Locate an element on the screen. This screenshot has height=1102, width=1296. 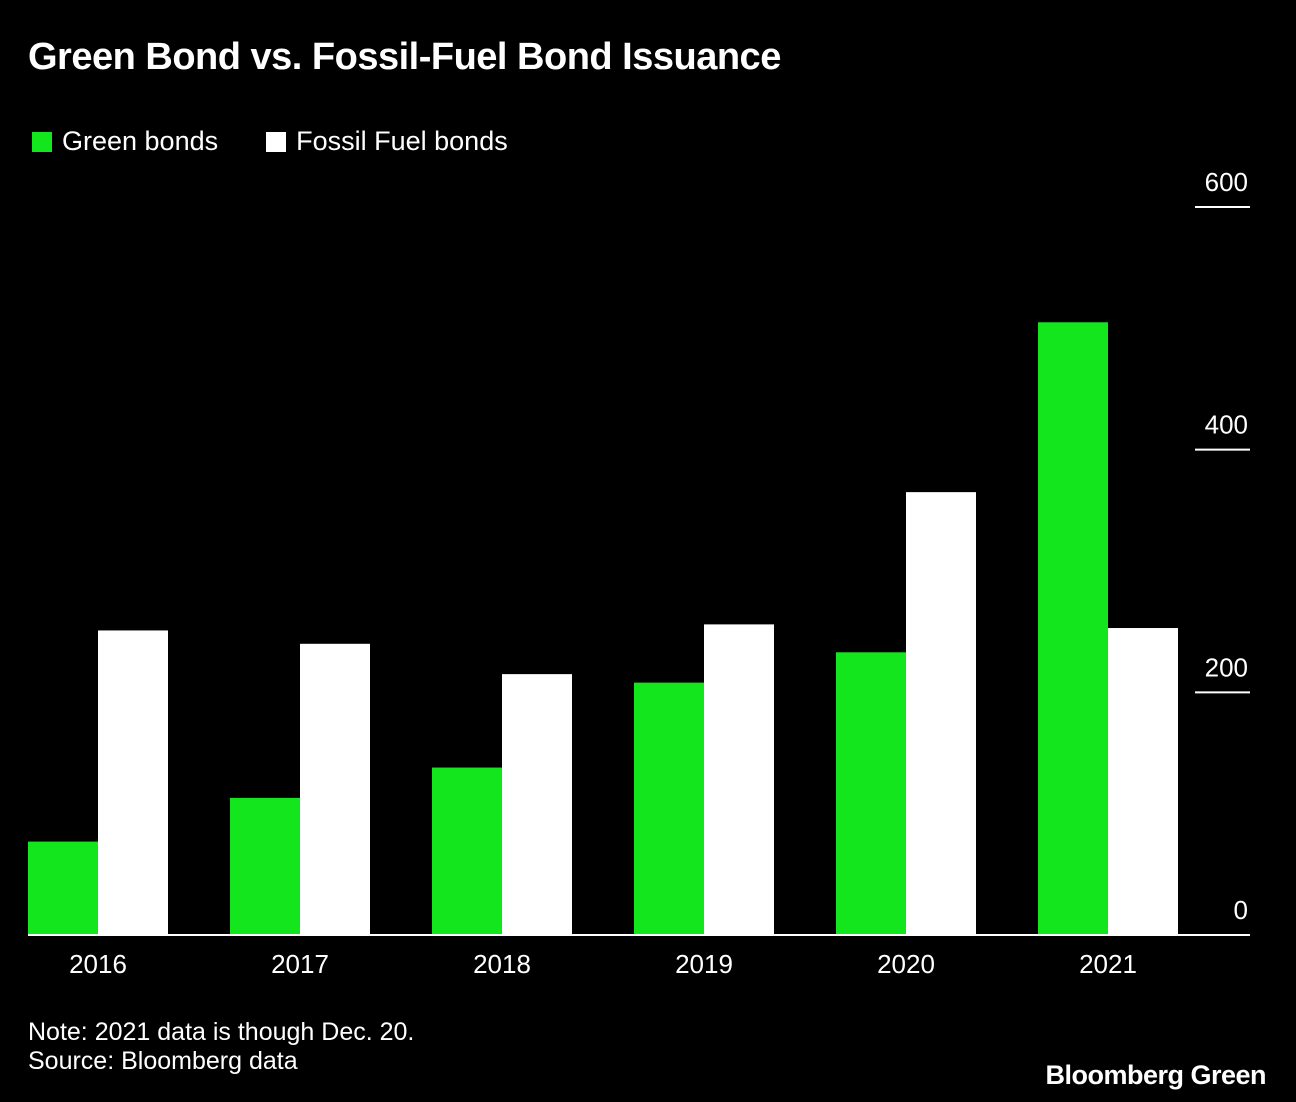
bar-fossil-2018 is located at coordinates (537, 804).